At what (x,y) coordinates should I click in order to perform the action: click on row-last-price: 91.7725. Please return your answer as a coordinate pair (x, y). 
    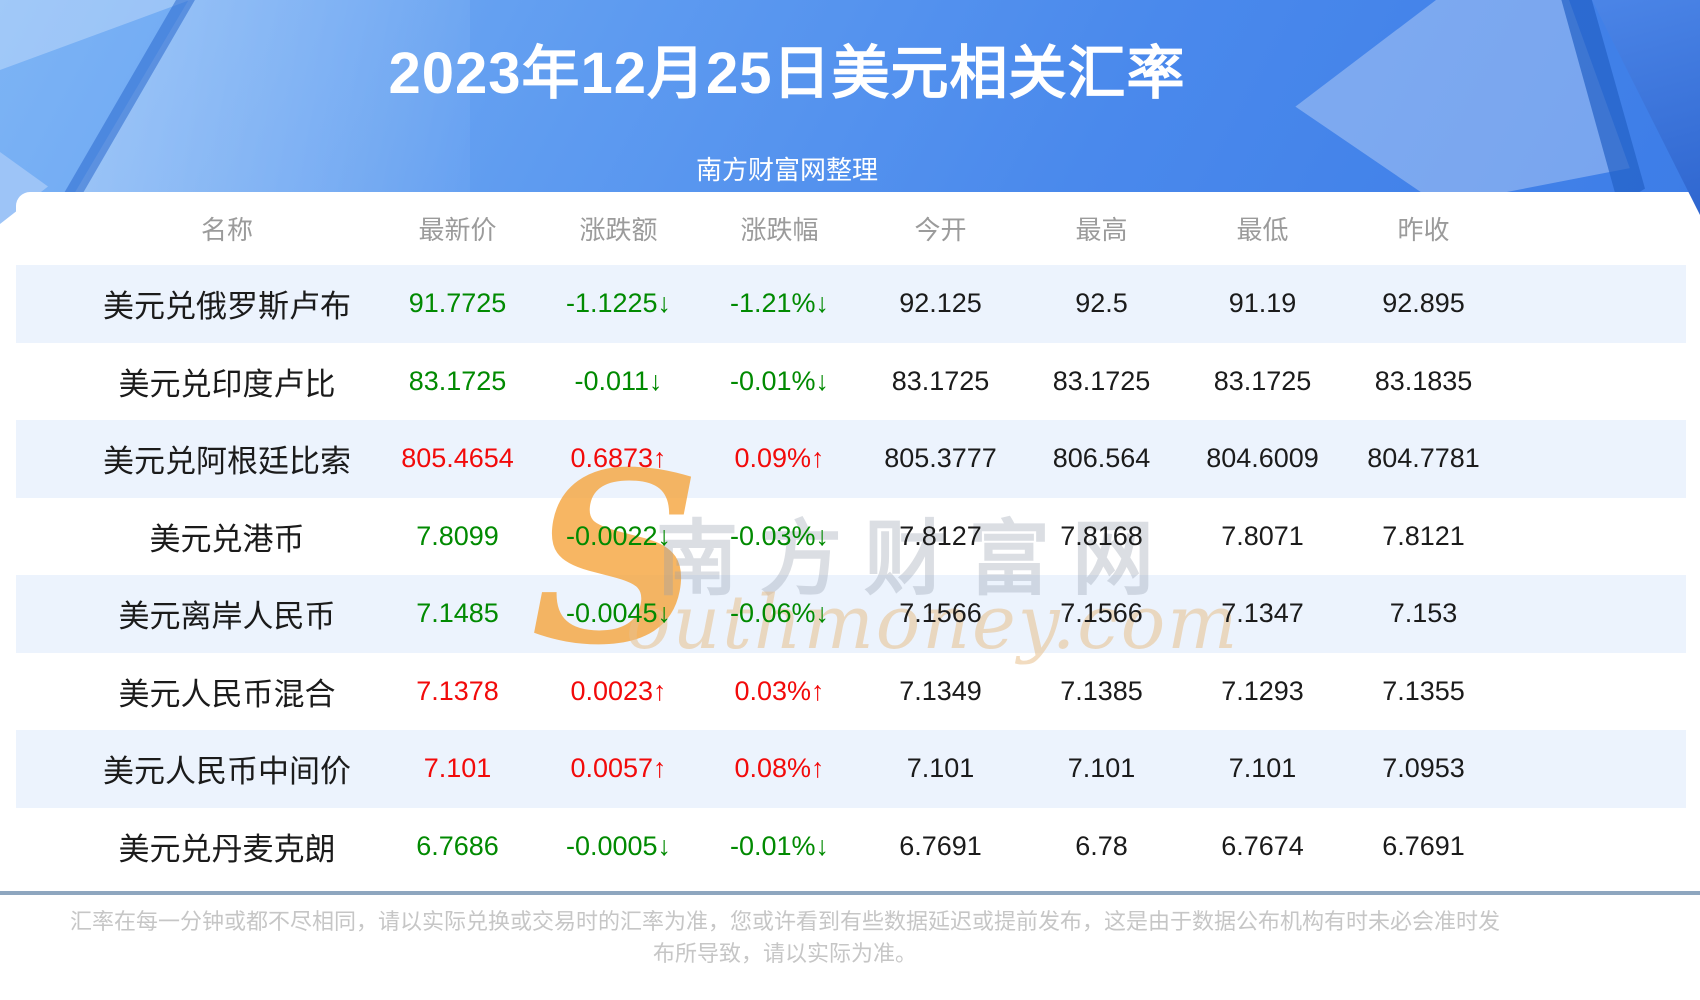
    Looking at the image, I should click on (457, 303).